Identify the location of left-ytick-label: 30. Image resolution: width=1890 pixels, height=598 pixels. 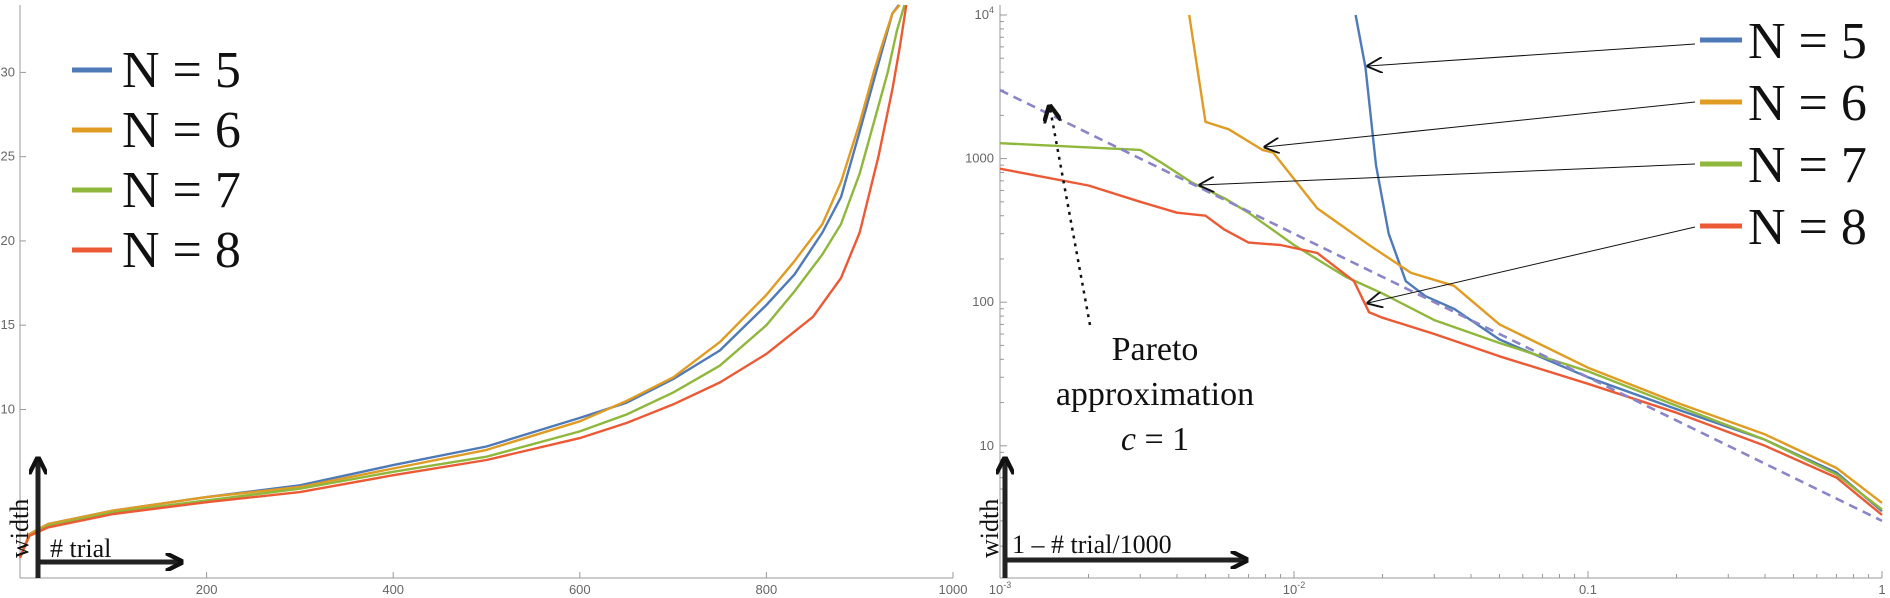
(8, 71).